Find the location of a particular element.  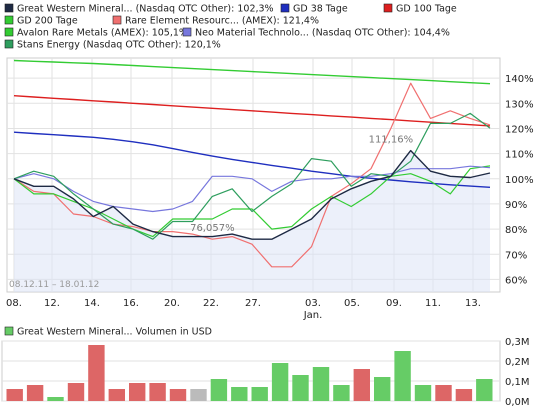

annotation-label: 76,057% is located at coordinates (212, 228).